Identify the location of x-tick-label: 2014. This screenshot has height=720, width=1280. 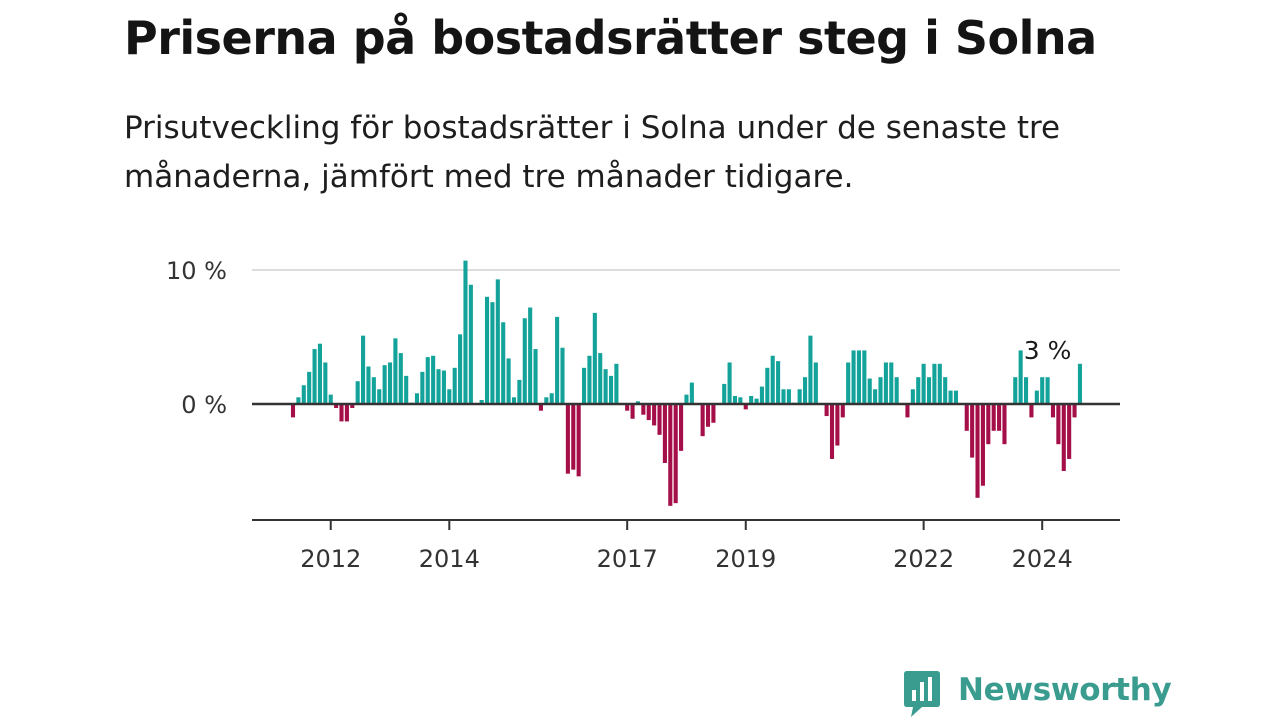
(449, 559).